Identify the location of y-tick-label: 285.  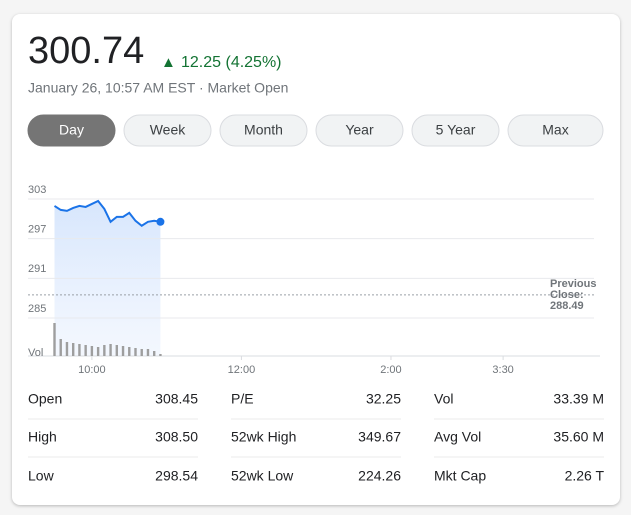
(37, 309).